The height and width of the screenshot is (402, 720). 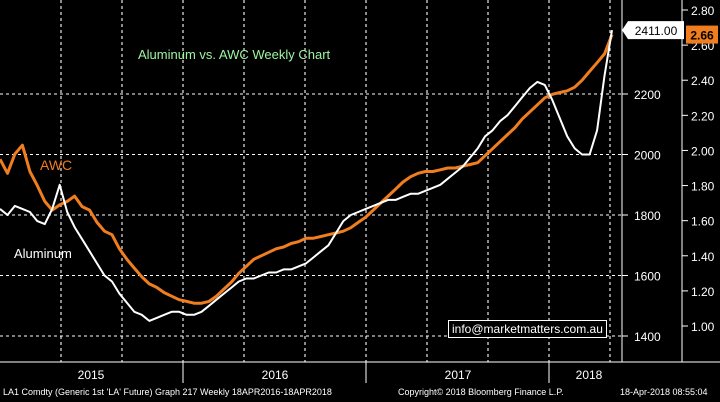 What do you see at coordinates (589, 375) in the screenshot?
I see `x-axis-year-label: 2018` at bounding box center [589, 375].